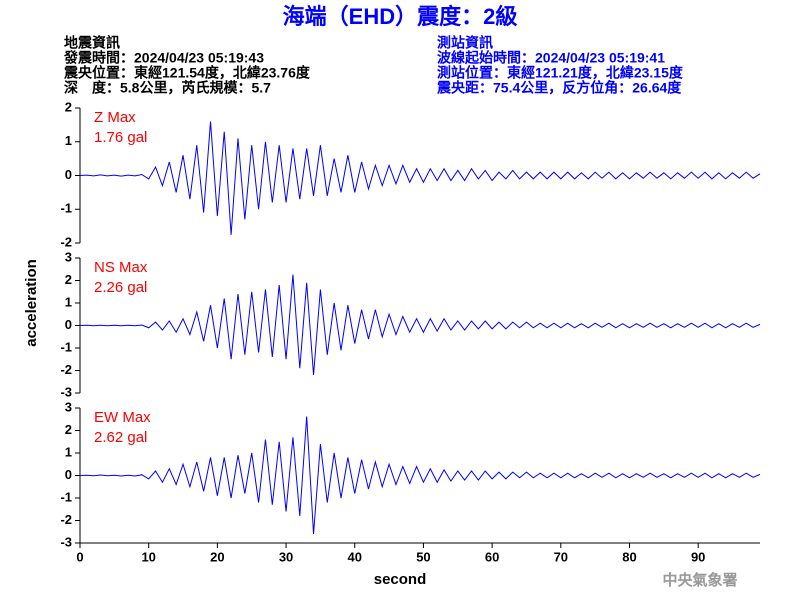  What do you see at coordinates (629, 556) in the screenshot?
I see `x-tick-label: 80` at bounding box center [629, 556].